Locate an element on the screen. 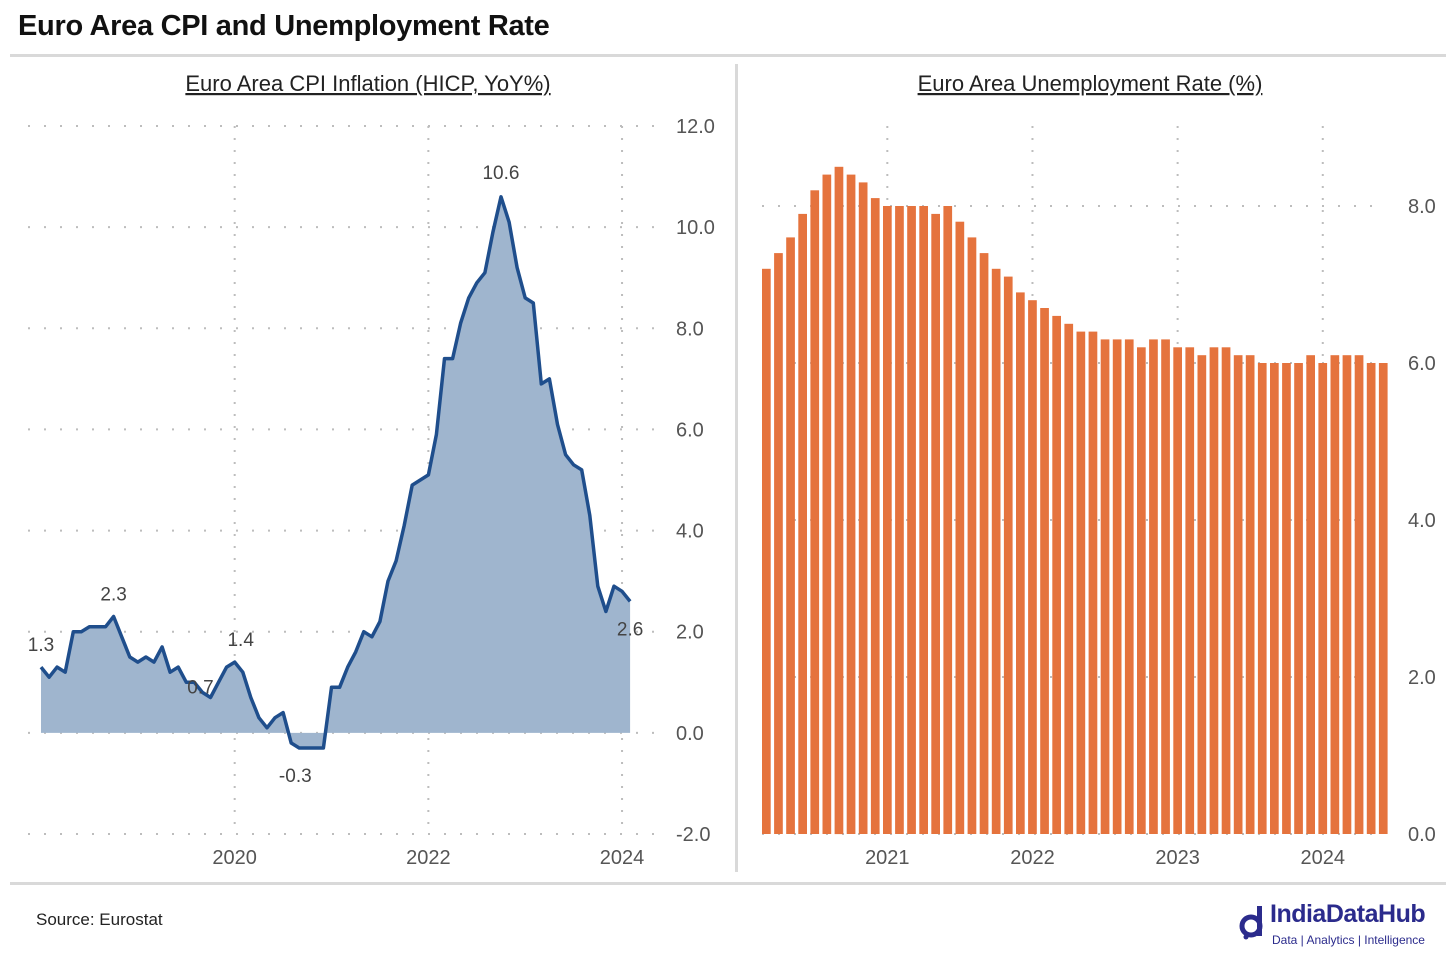  unemp-x-tick-label: 2021 is located at coordinates (887, 858).